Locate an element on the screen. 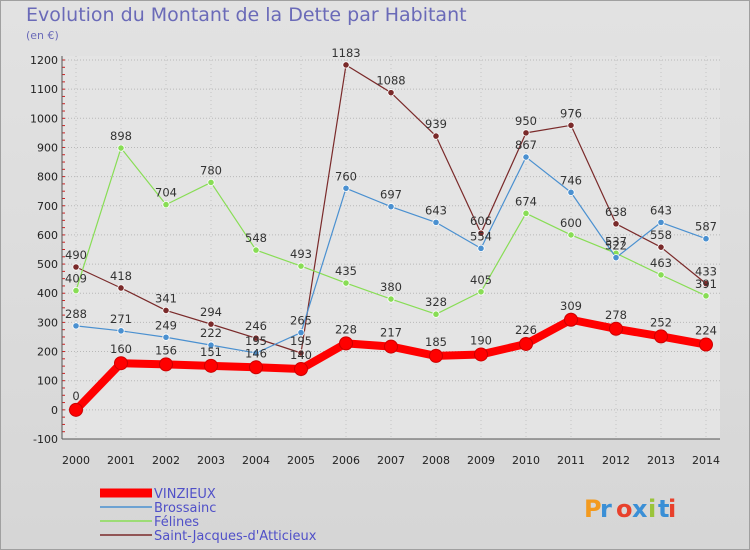 The width and height of the screenshot is (750, 550). data-label: 606 is located at coordinates (481, 221).